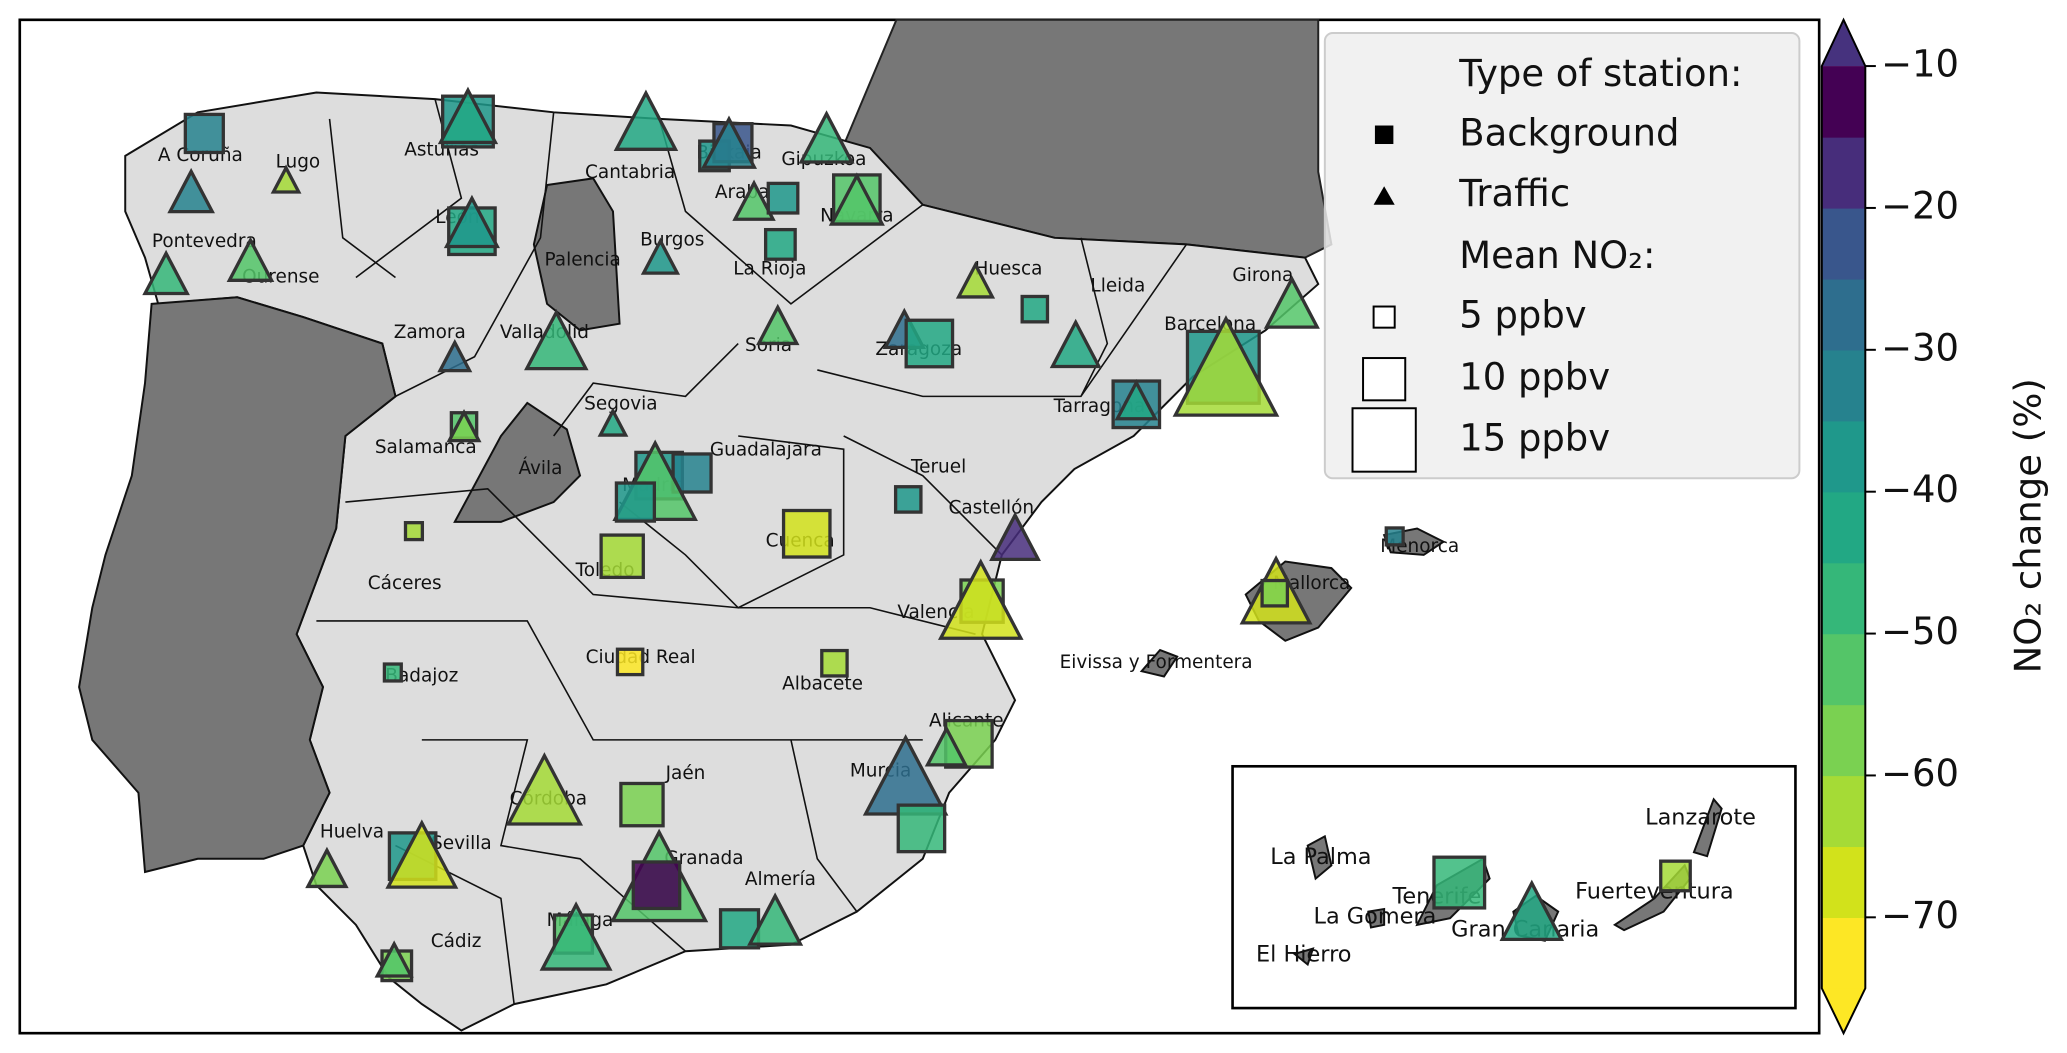 Image resolution: width=2067 pixels, height=1053 pixels. Describe the element at coordinates (1600, 73) in the screenshot. I see `legend-title: Type of station:` at that location.